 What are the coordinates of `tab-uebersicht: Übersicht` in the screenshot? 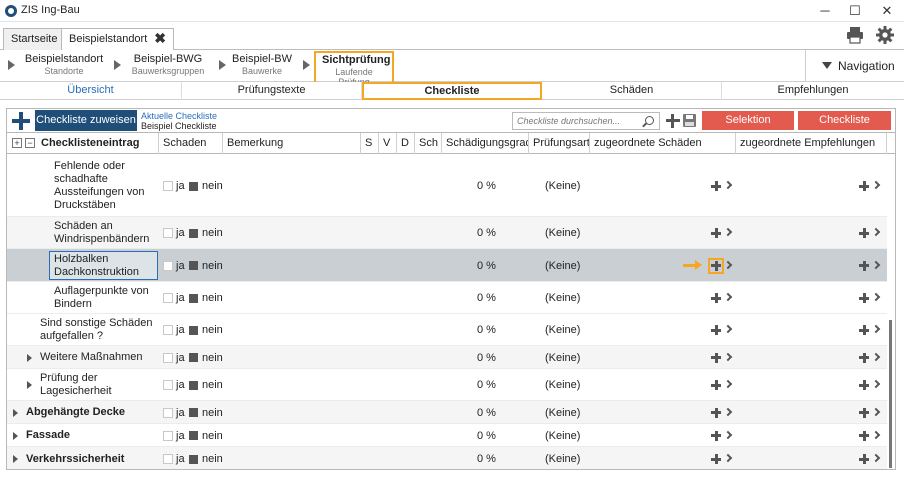 It's located at (91, 91).